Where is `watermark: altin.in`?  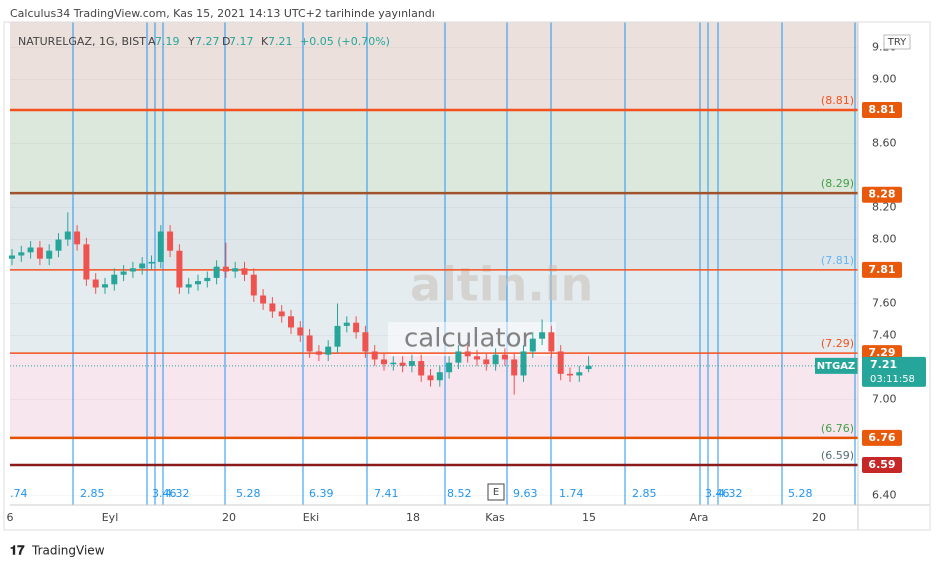 watermark: altin.in is located at coordinates (501, 285).